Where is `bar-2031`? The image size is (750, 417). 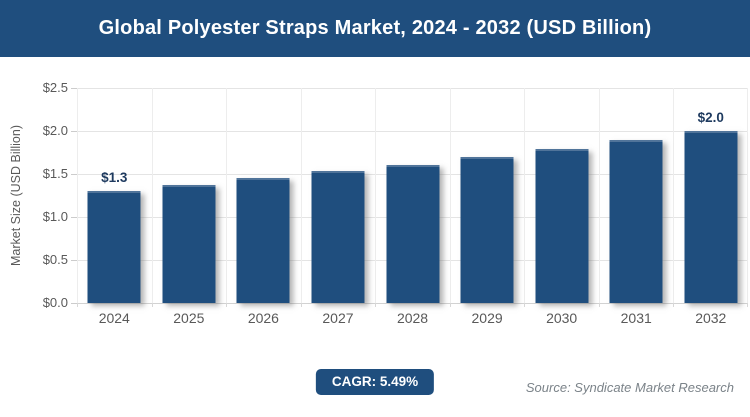 bar-2031 is located at coordinates (636, 221).